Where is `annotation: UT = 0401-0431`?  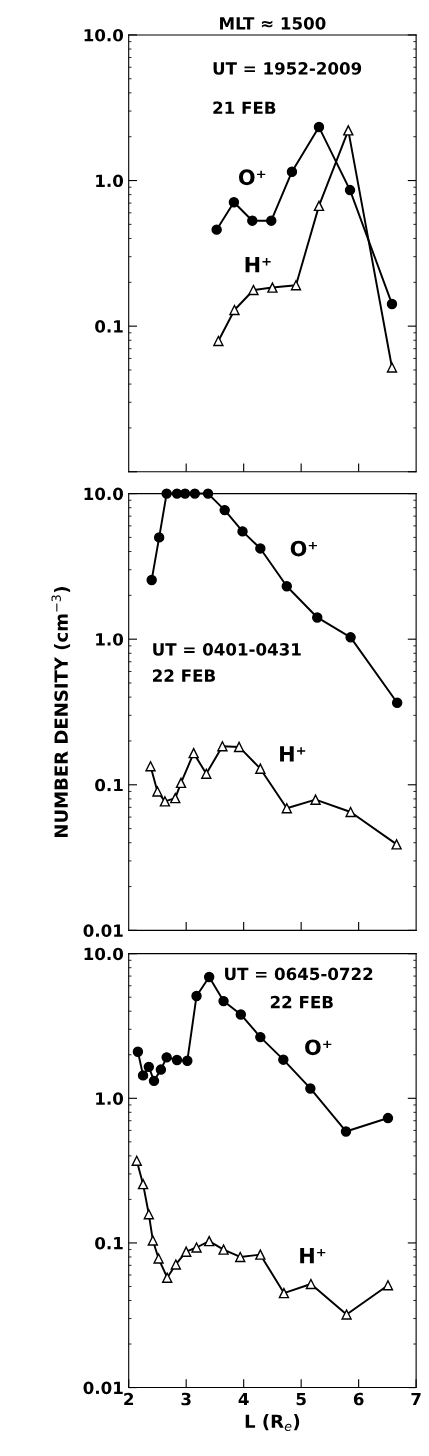
annotation: UT = 0401-0431 is located at coordinates (227, 649).